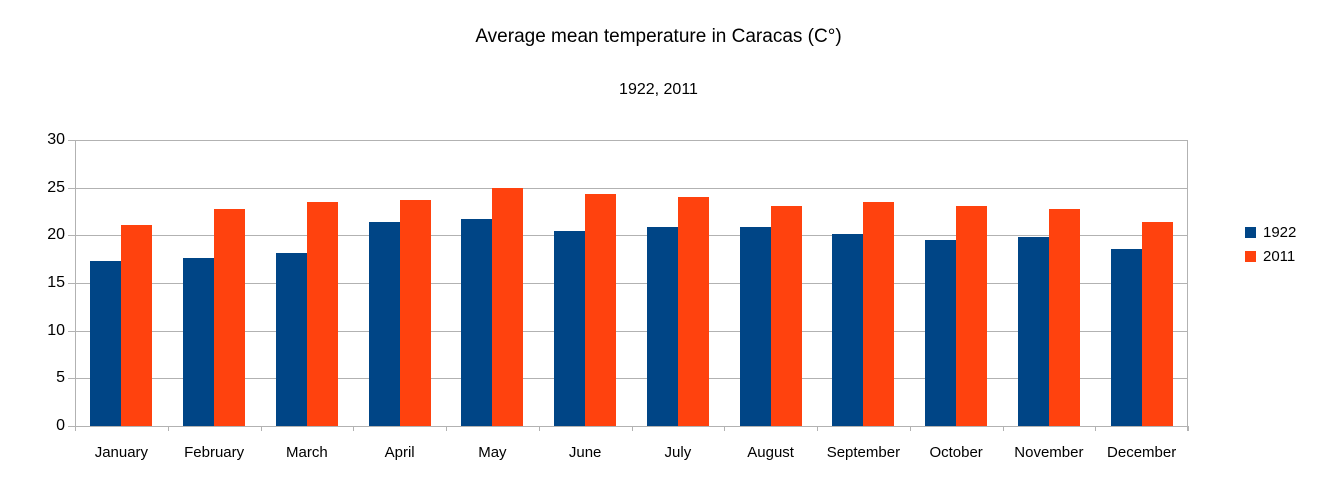  Describe the element at coordinates (601, 310) in the screenshot. I see `bar-2011-june` at that location.